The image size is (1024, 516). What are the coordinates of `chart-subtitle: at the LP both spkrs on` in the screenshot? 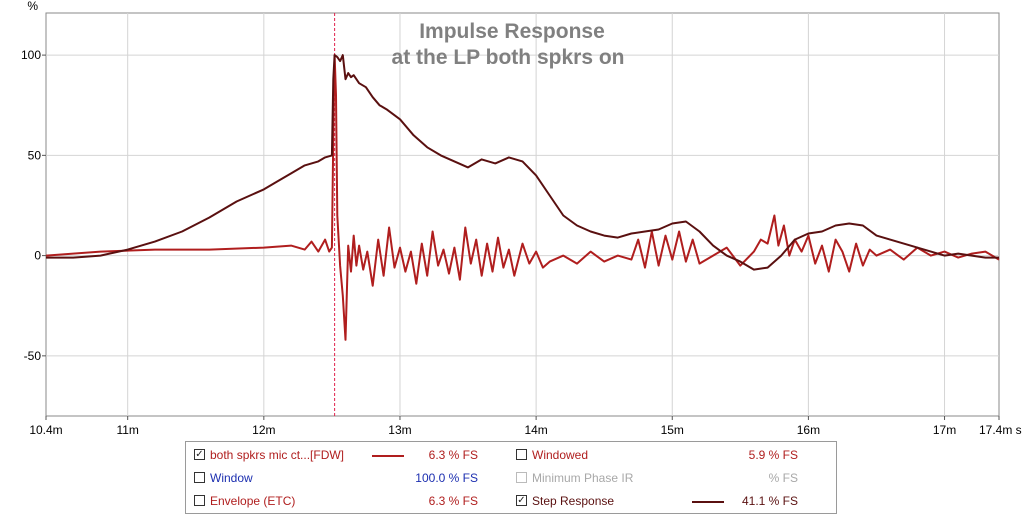 It's located at (508, 57).